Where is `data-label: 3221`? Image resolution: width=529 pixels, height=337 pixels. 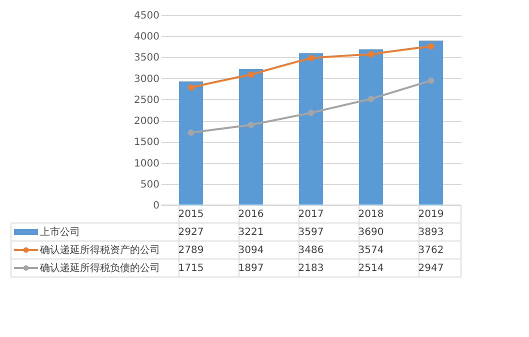 data-label: 3221 is located at coordinates (251, 232).